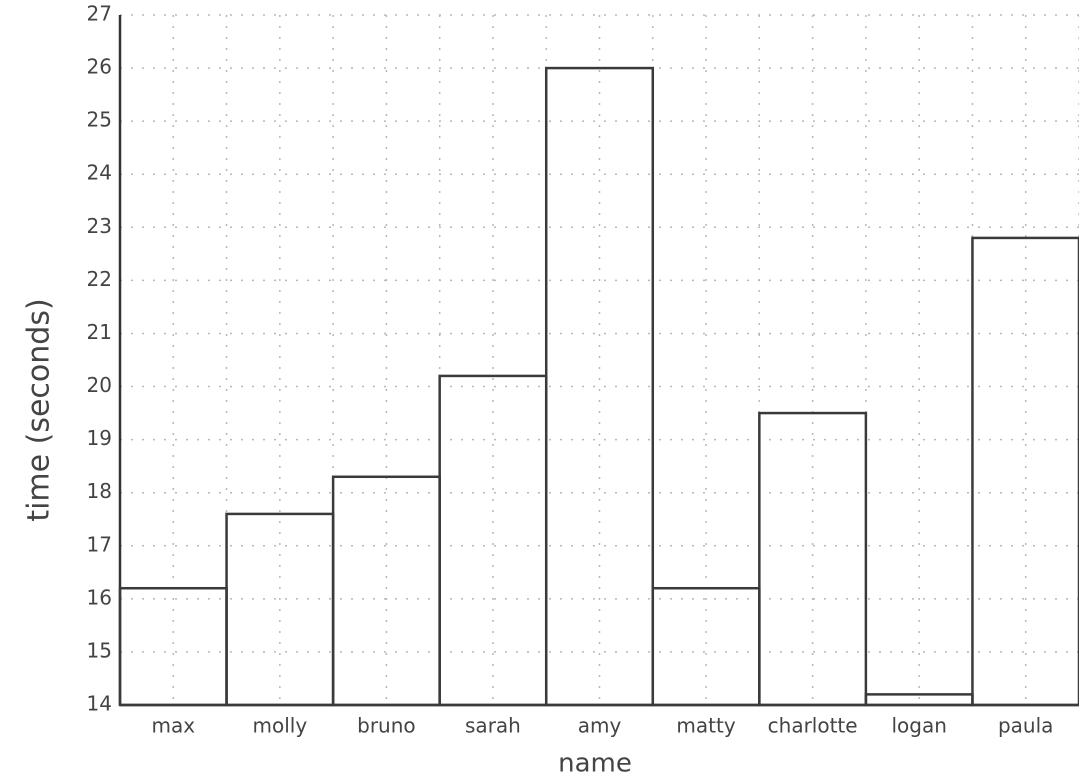  I want to click on y-tick-label: 24, so click(99, 173).